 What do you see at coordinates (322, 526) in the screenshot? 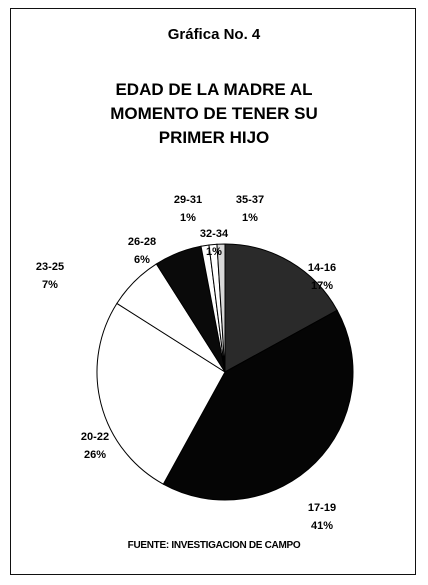
I see `slice-value-label: 41%` at bounding box center [322, 526].